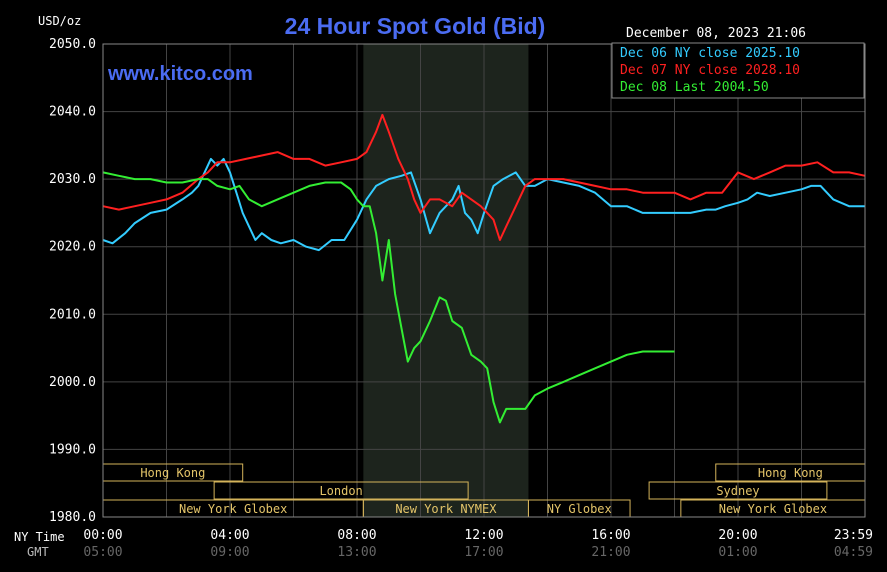 This screenshot has height=572, width=887. I want to click on y-tick-label: 2000.0, so click(72, 382).